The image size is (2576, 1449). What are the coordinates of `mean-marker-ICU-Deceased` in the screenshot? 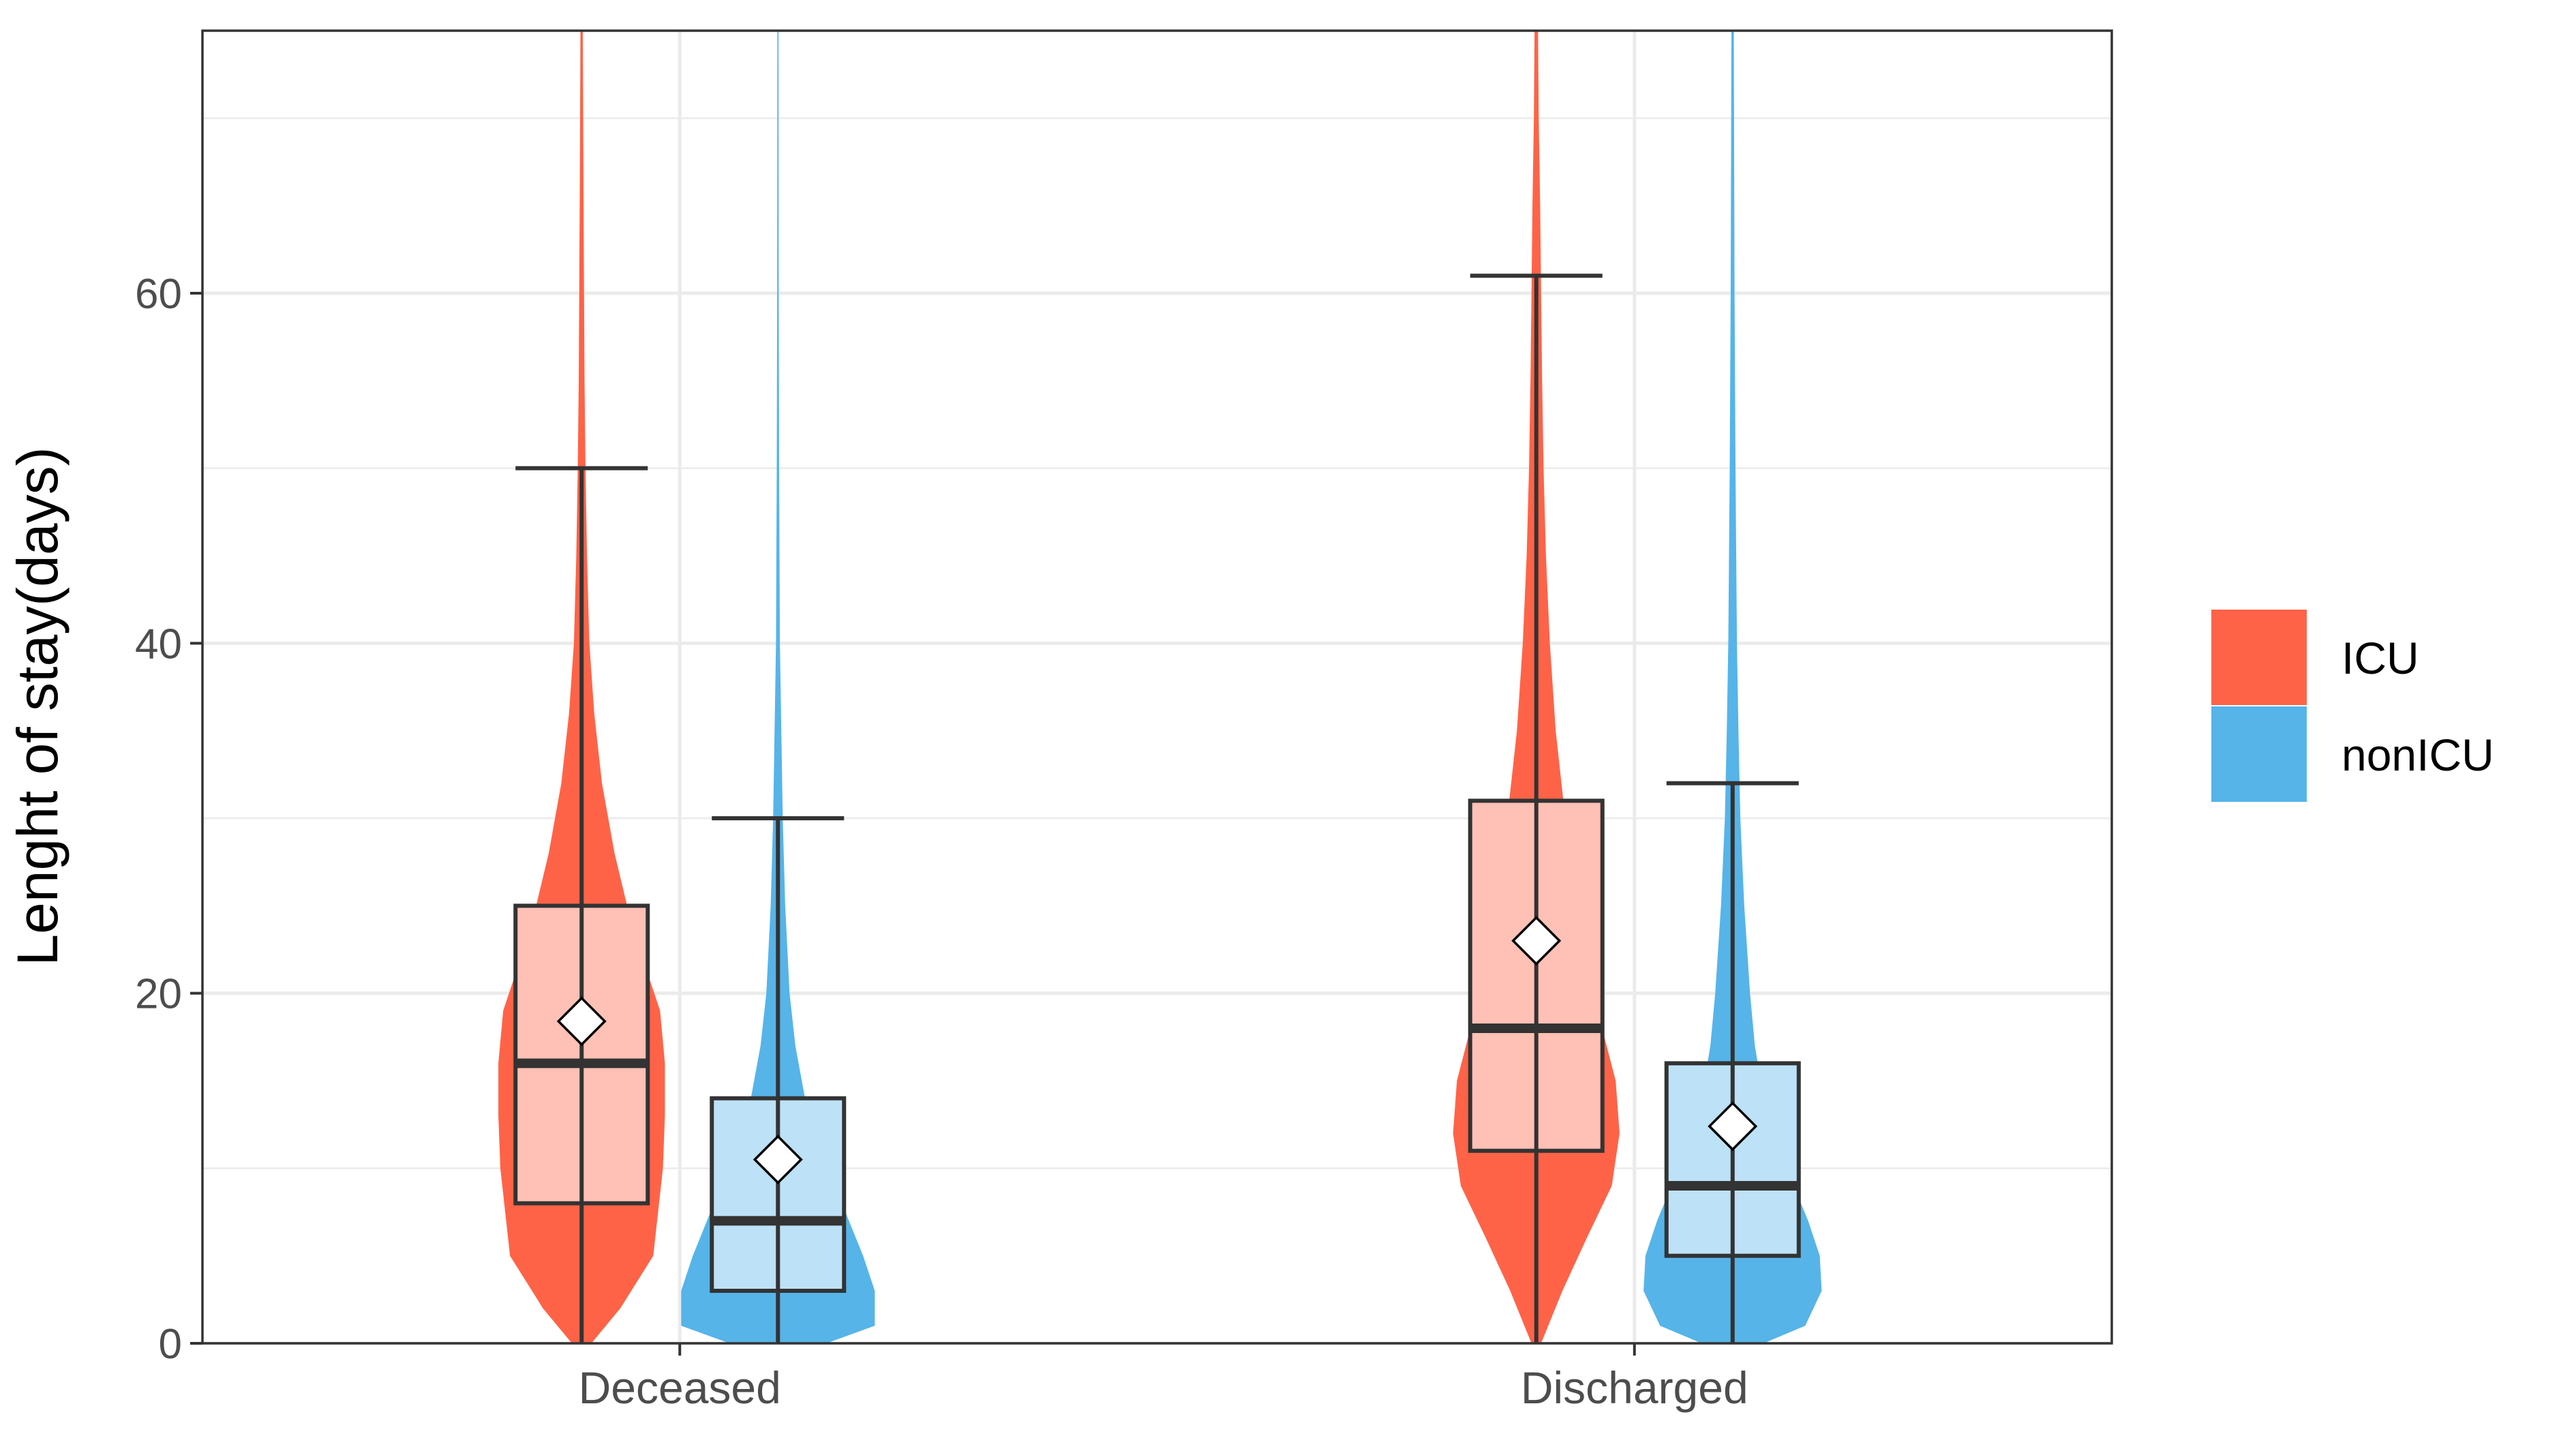 It's located at (582, 1021).